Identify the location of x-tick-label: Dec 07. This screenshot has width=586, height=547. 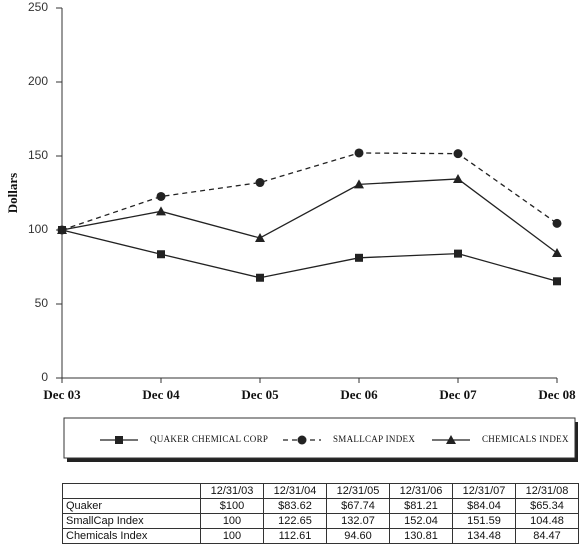
(458, 394).